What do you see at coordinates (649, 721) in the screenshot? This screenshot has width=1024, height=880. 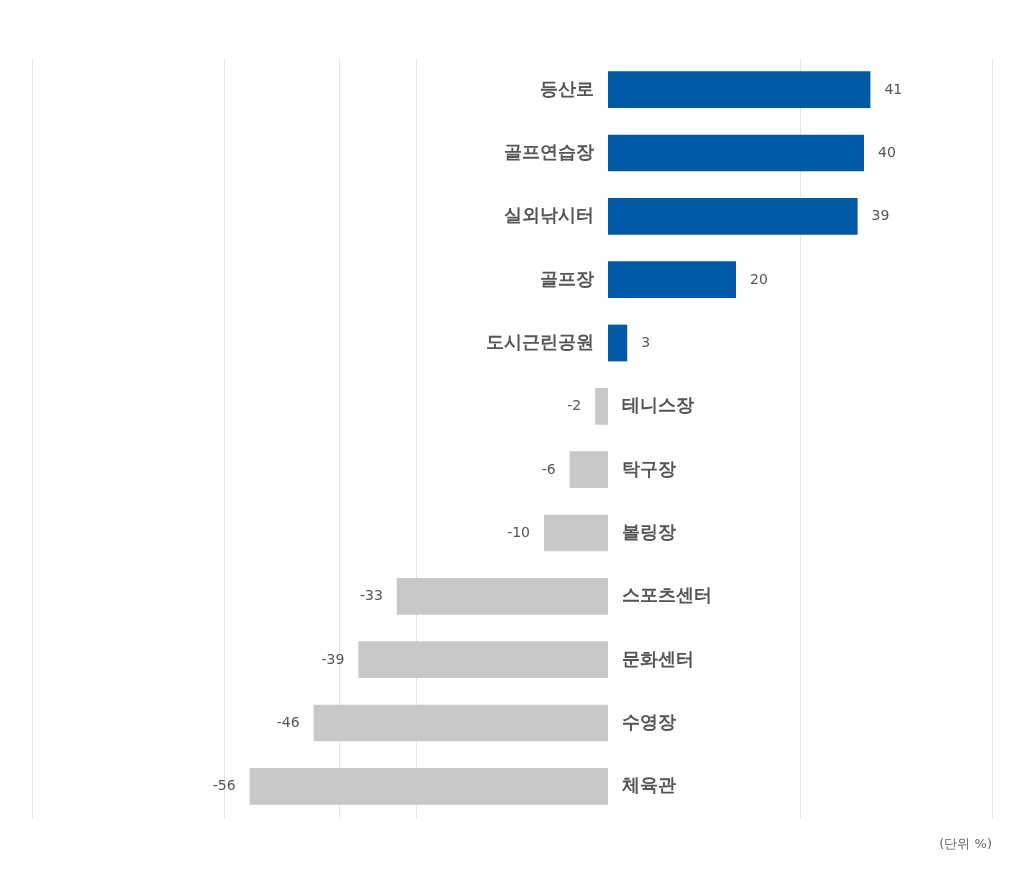 I see `y-tick-label: 수영장` at bounding box center [649, 721].